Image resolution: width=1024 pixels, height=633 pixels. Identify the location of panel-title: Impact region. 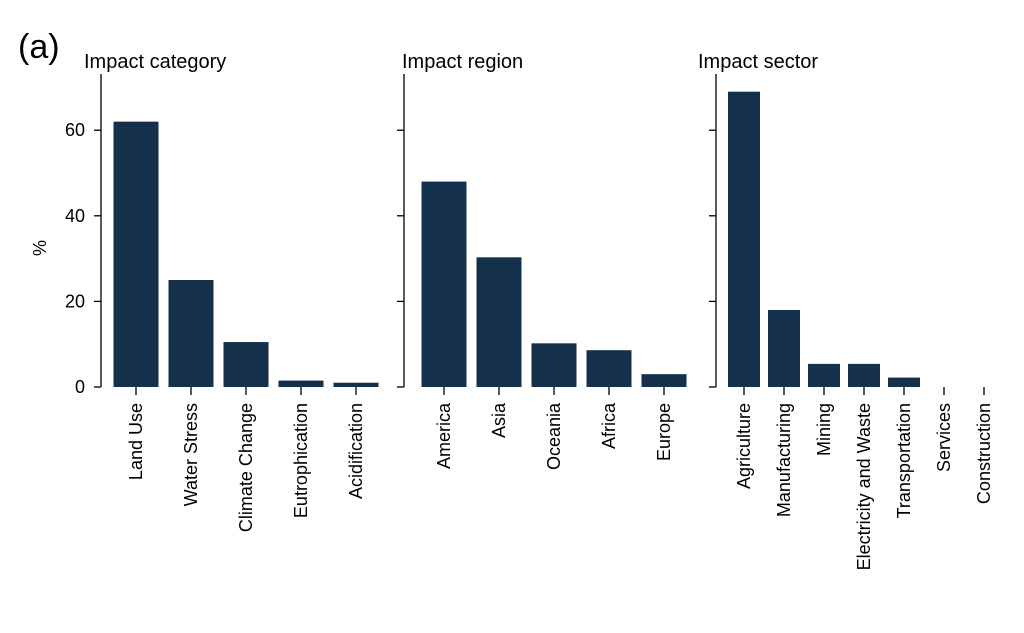
(462, 62).